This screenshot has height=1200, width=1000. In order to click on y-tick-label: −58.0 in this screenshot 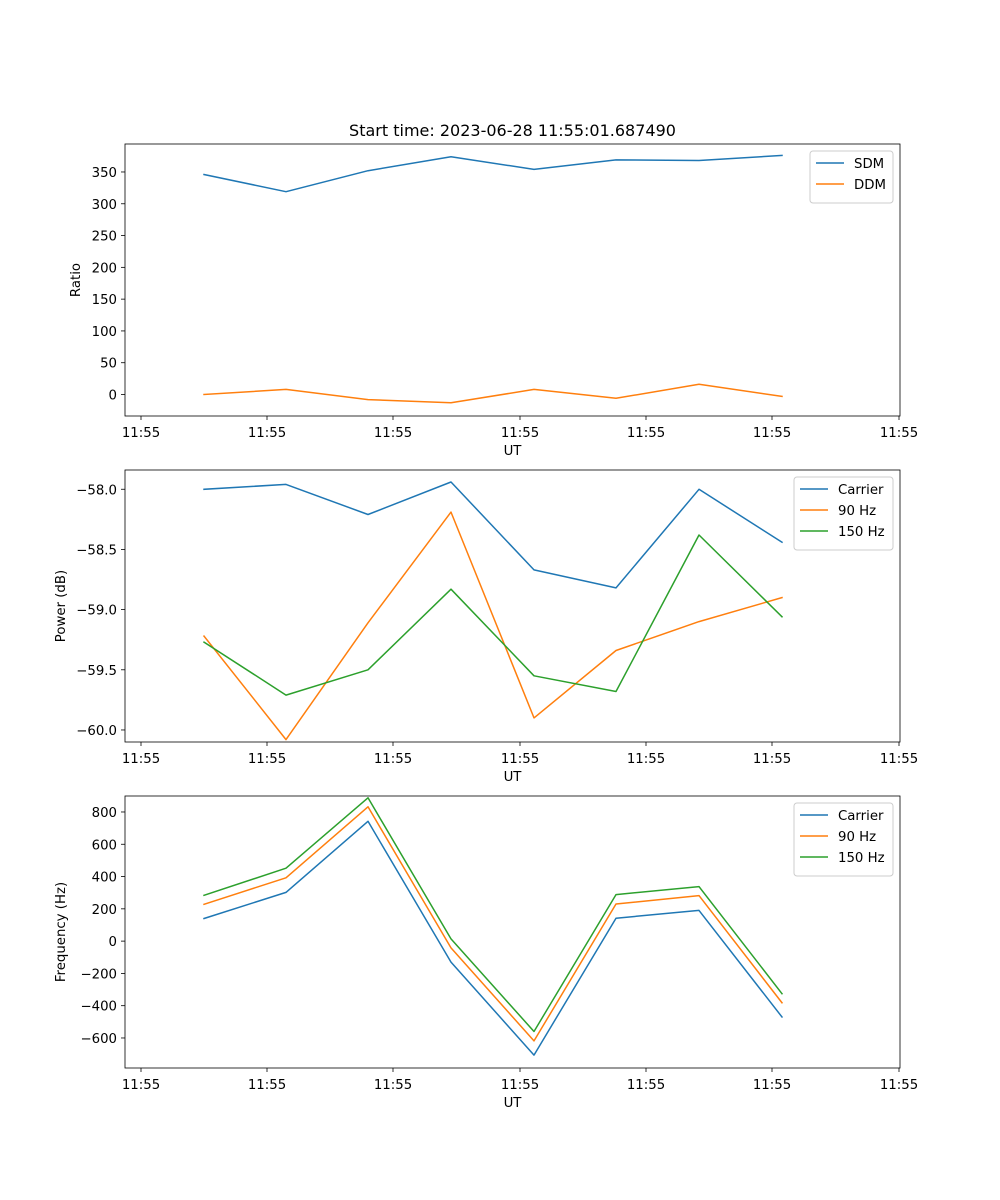, I will do `click(96, 490)`.